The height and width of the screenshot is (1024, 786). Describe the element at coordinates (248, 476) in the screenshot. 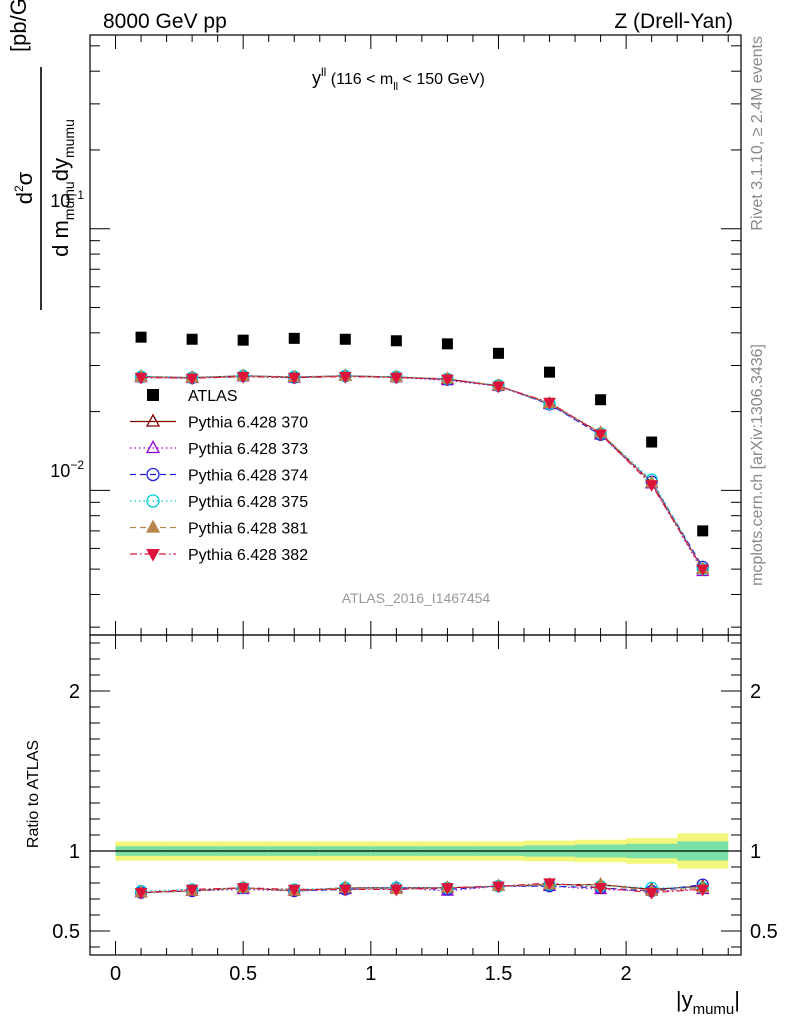

I see `legend-label: Pythia 6.428 374` at that location.